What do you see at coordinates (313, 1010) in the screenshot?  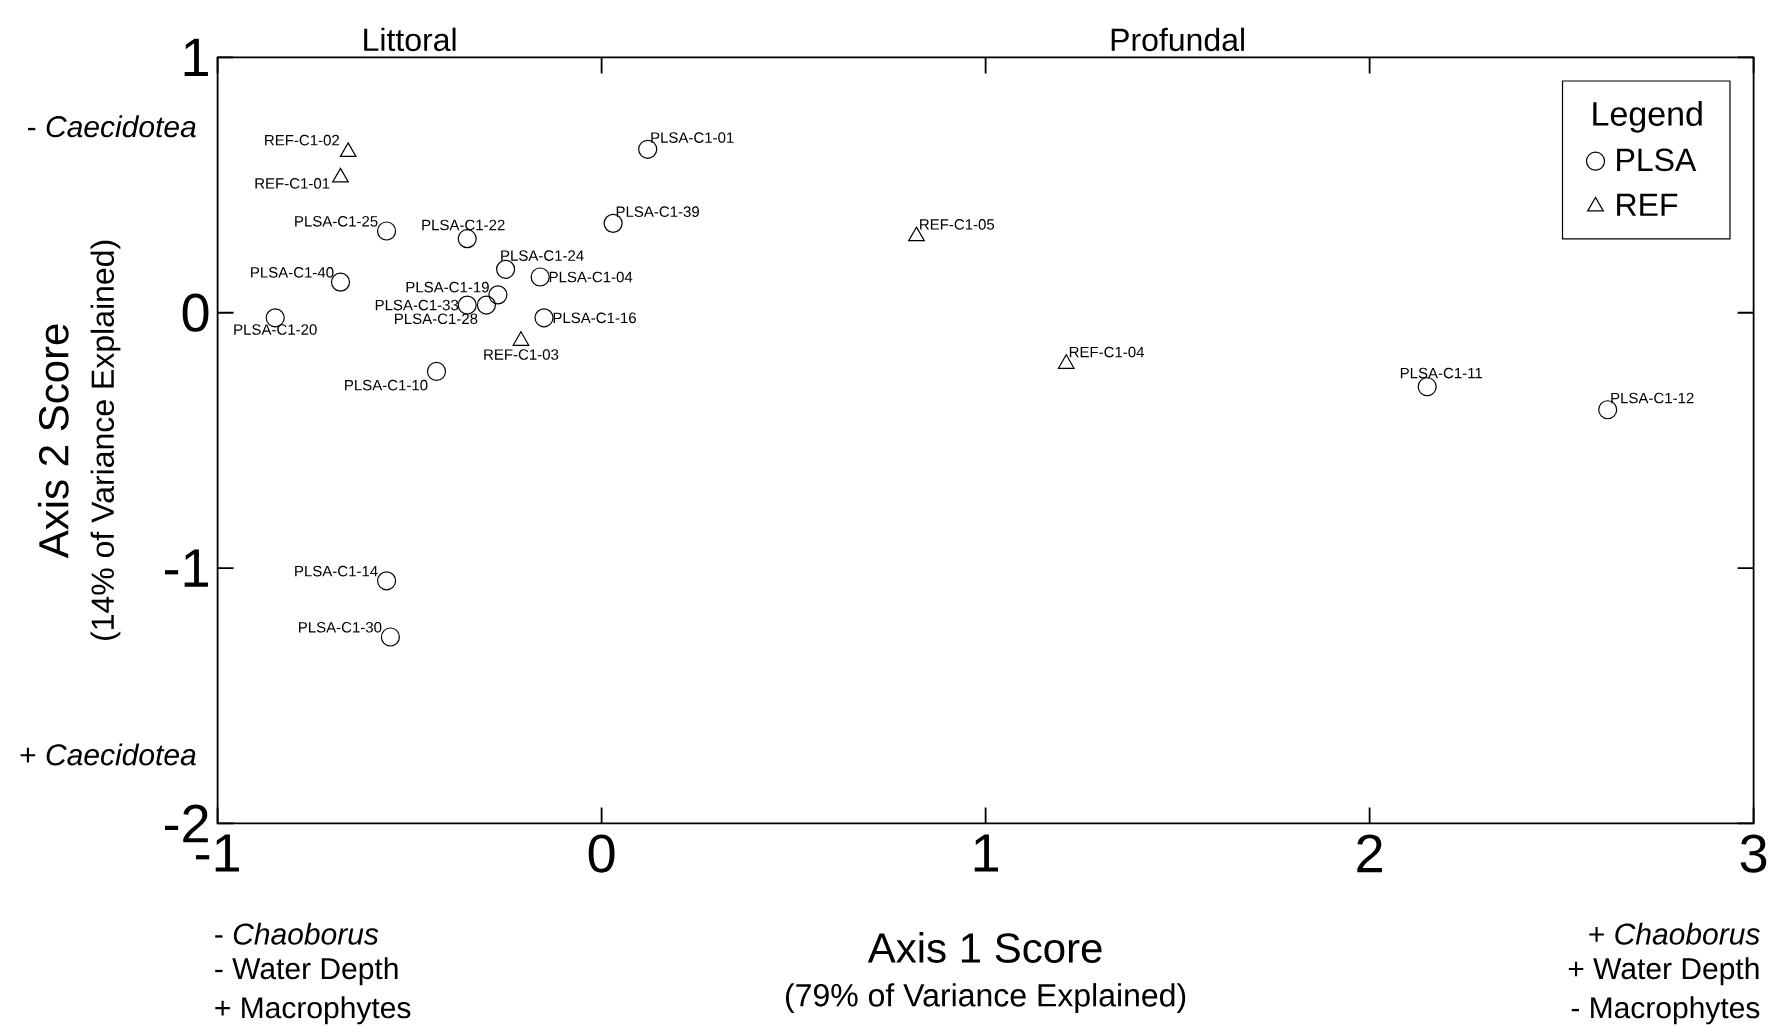 I see `text: + Macrophytes` at bounding box center [313, 1010].